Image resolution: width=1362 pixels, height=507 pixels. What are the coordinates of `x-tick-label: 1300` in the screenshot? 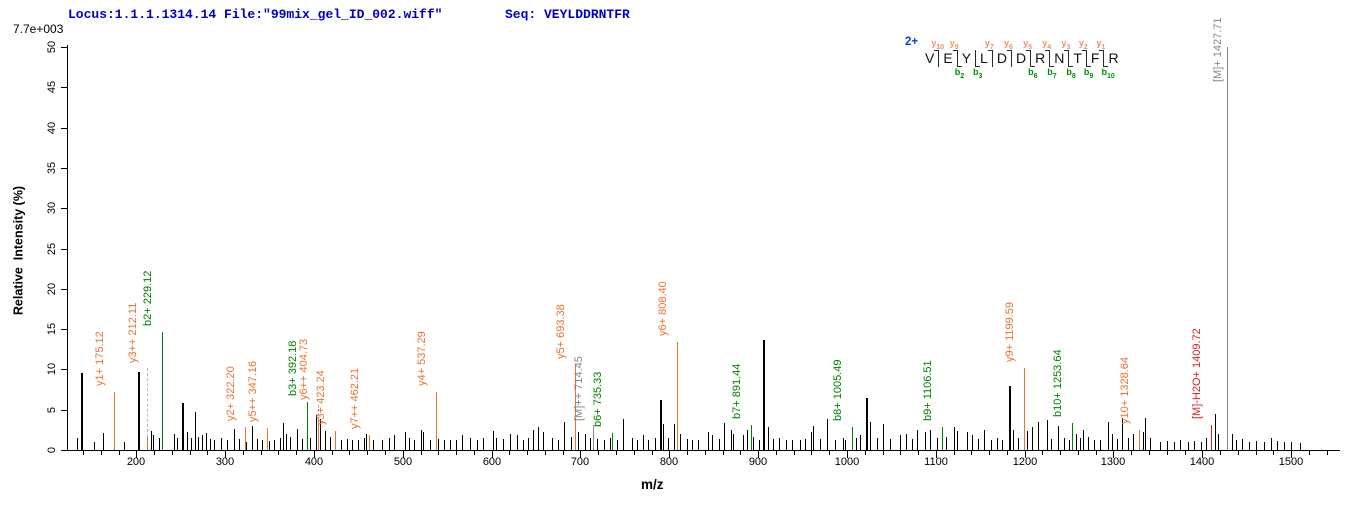 It's located at (1113, 462).